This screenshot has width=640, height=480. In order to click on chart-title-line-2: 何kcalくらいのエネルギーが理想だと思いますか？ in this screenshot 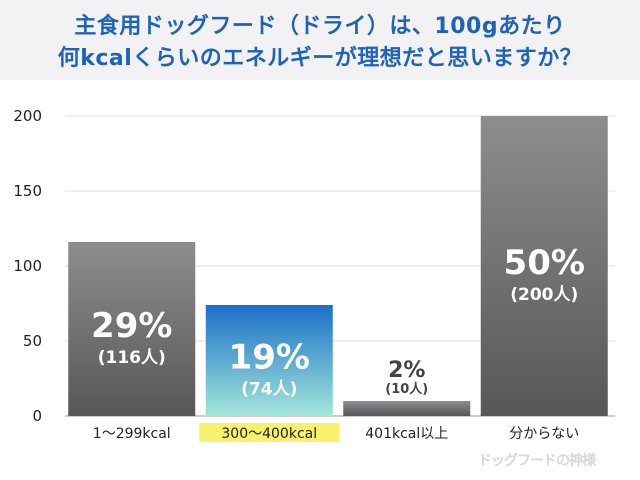, I will do `click(320, 58)`.